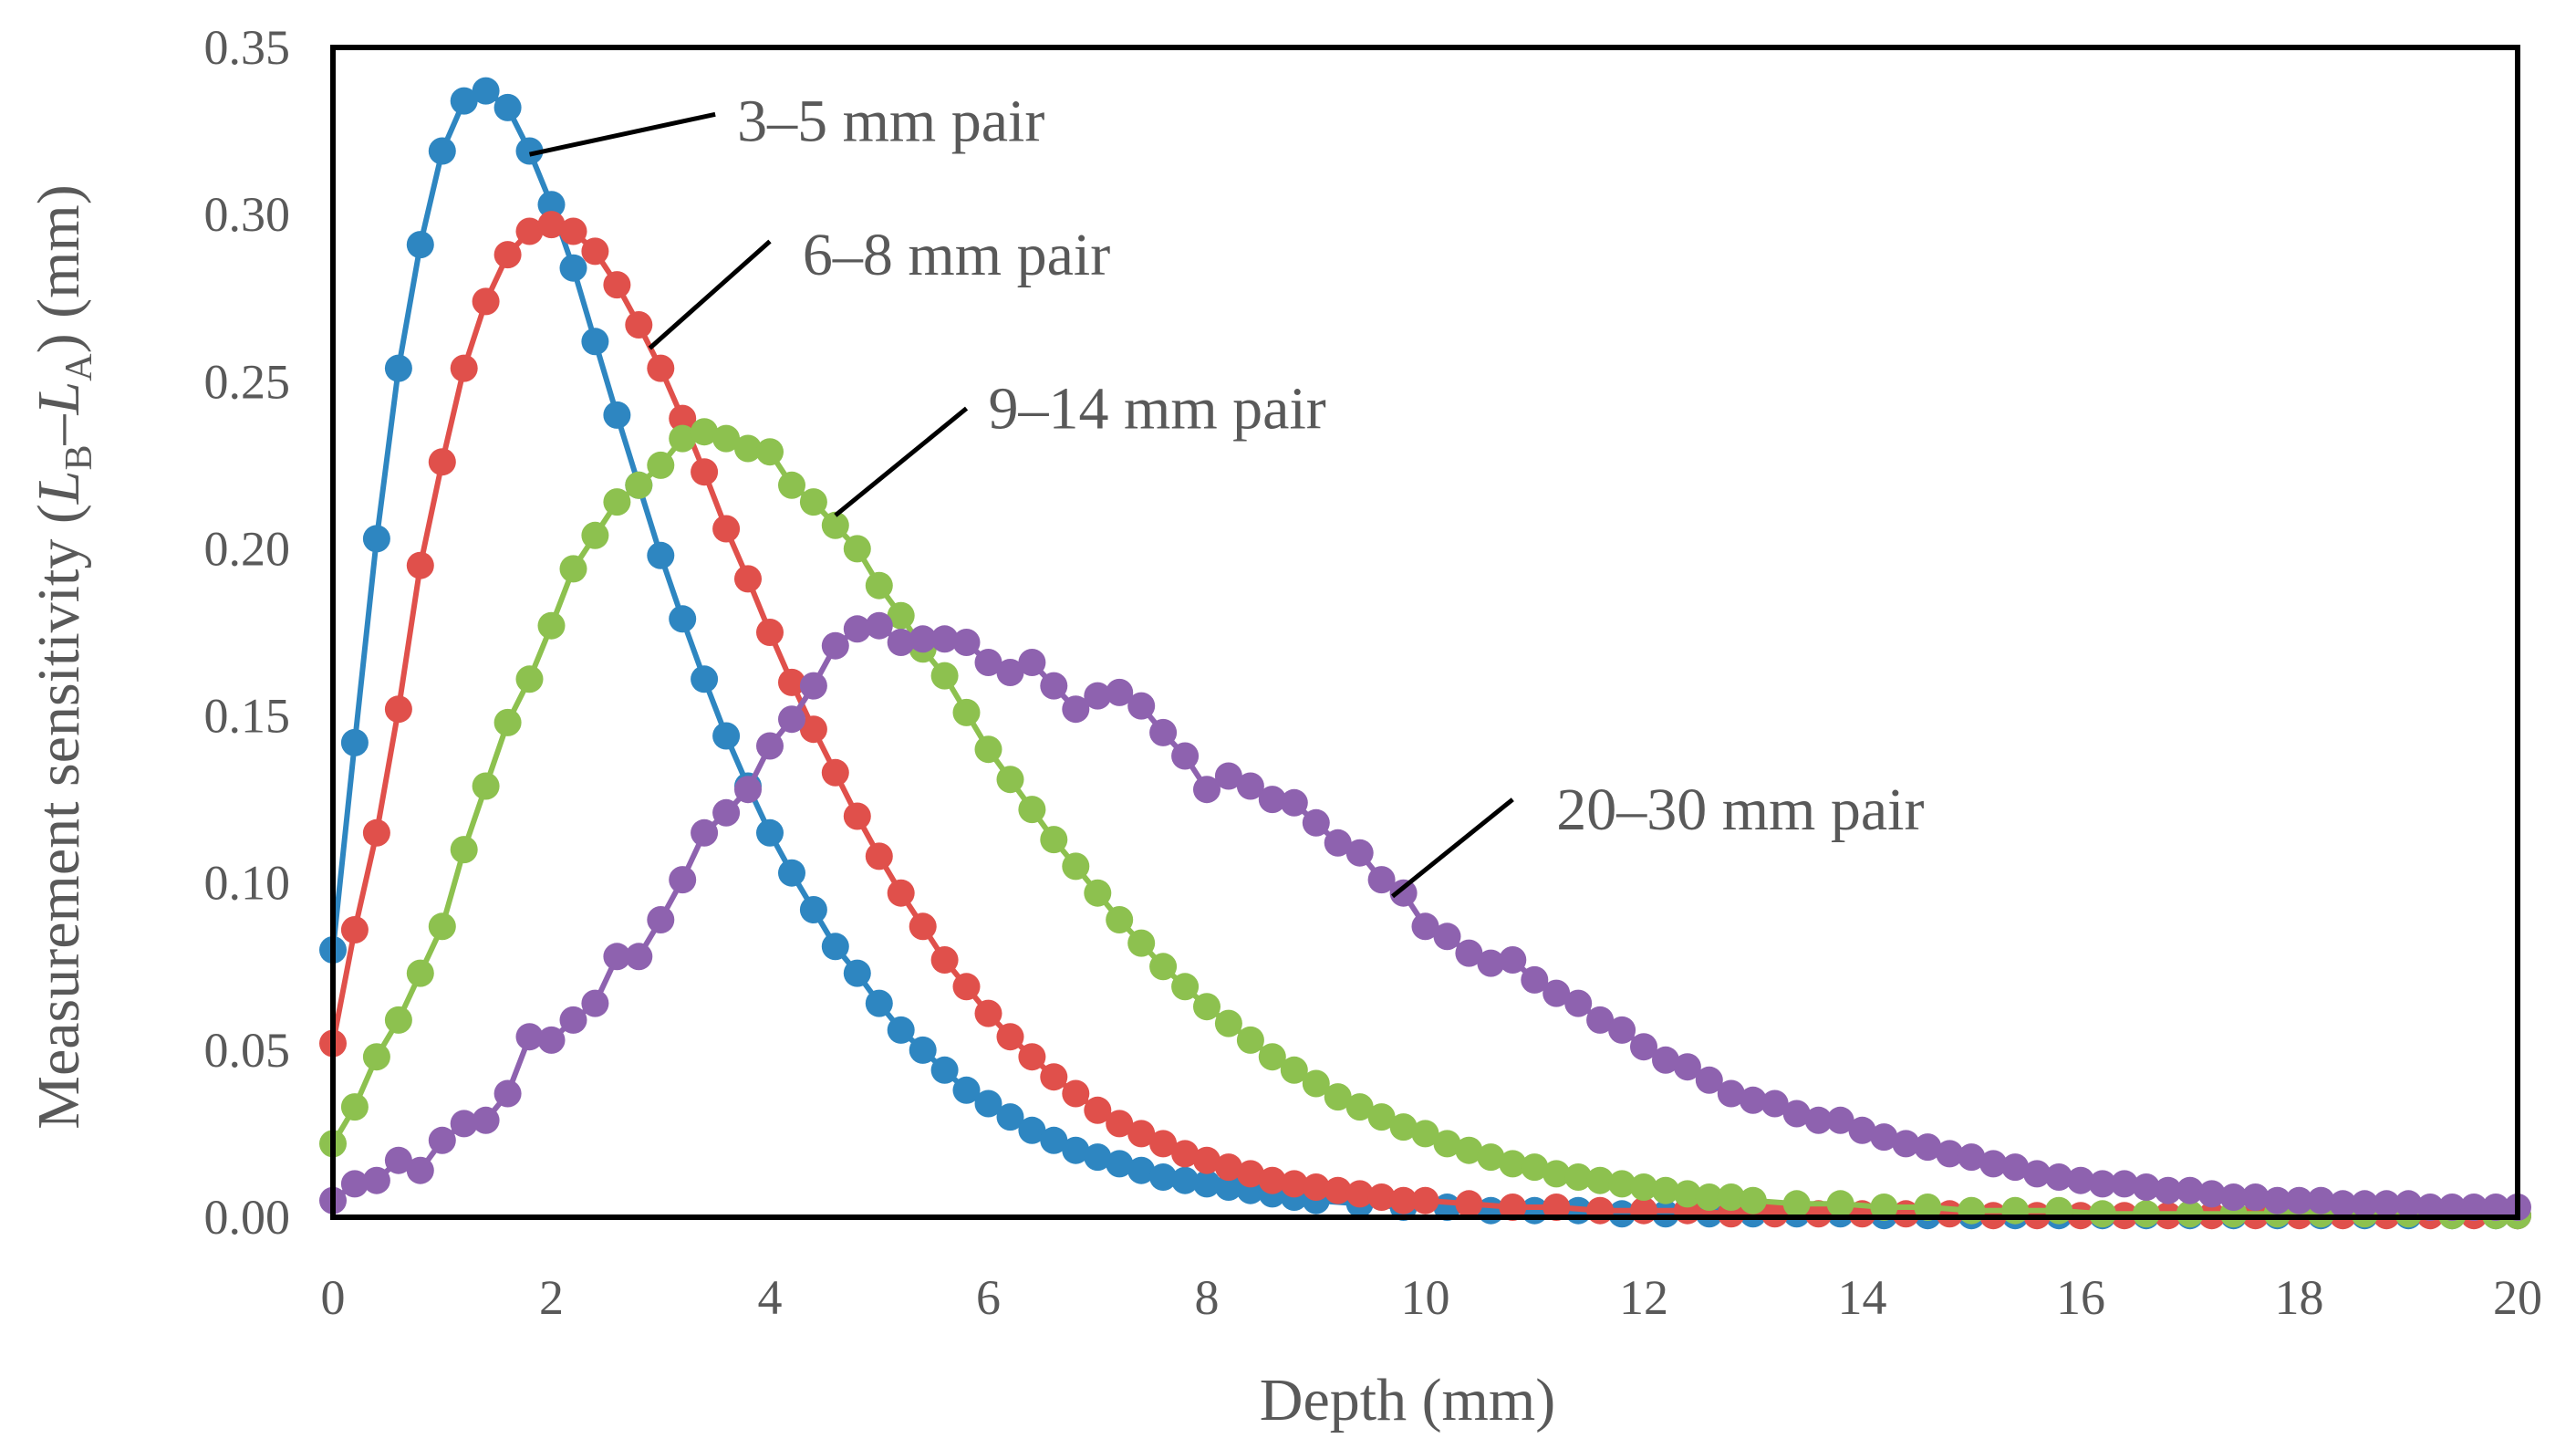 The image size is (2576, 1449). I want to click on annotation-label-0: 3–5 mm pair, so click(890, 122).